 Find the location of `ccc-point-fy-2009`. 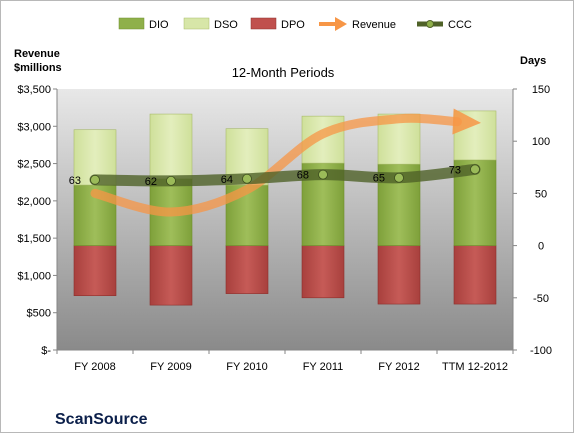

ccc-point-fy-2009 is located at coordinates (171, 180).